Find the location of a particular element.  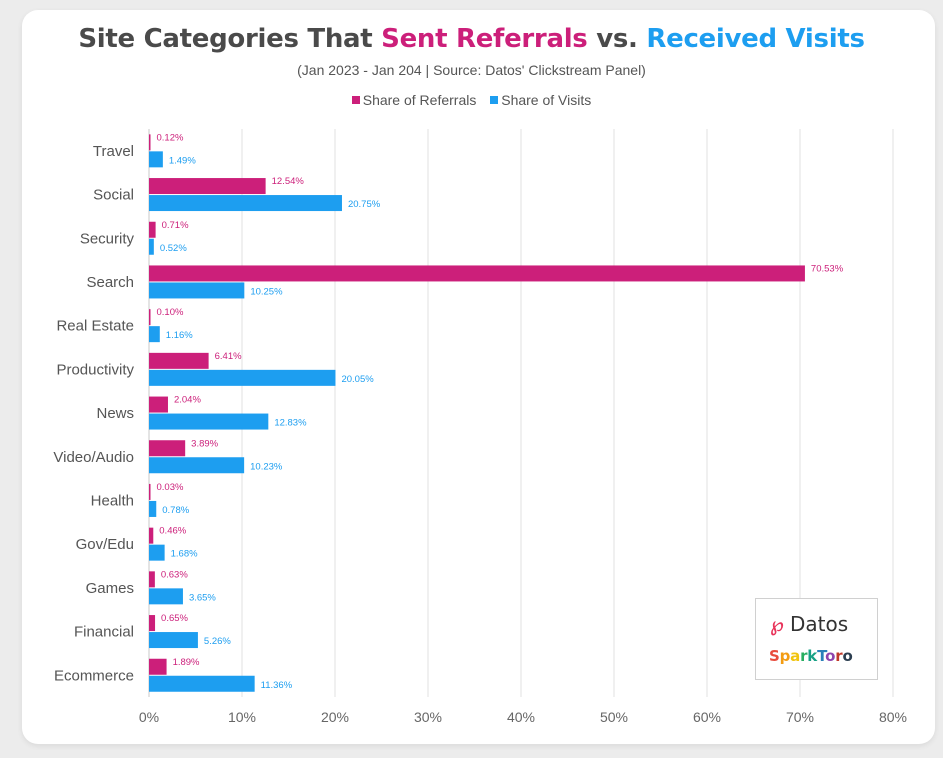

category-label: Social is located at coordinates (113, 195).